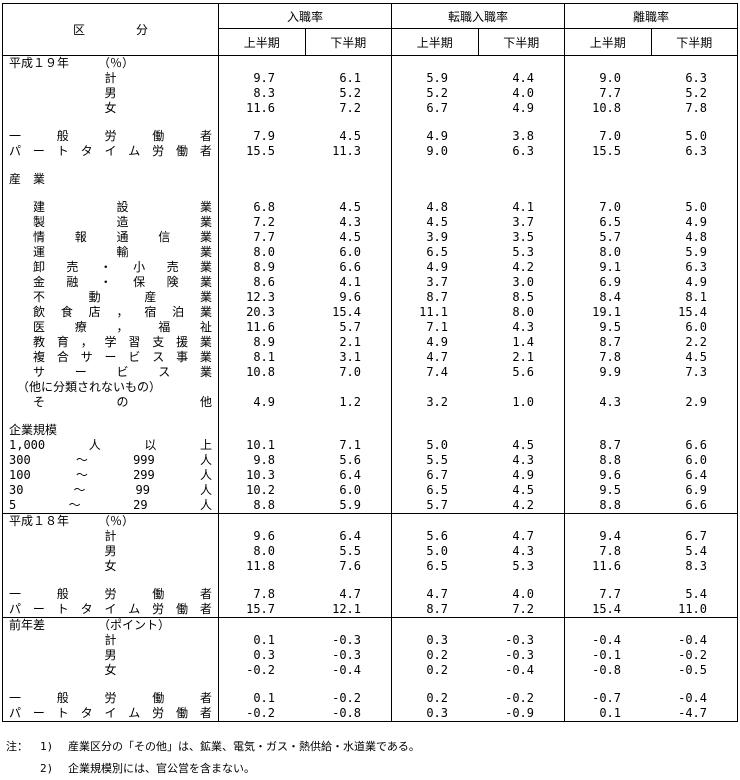 The image size is (740, 780). I want to click on cell-value: -0.1, so click(606, 655).